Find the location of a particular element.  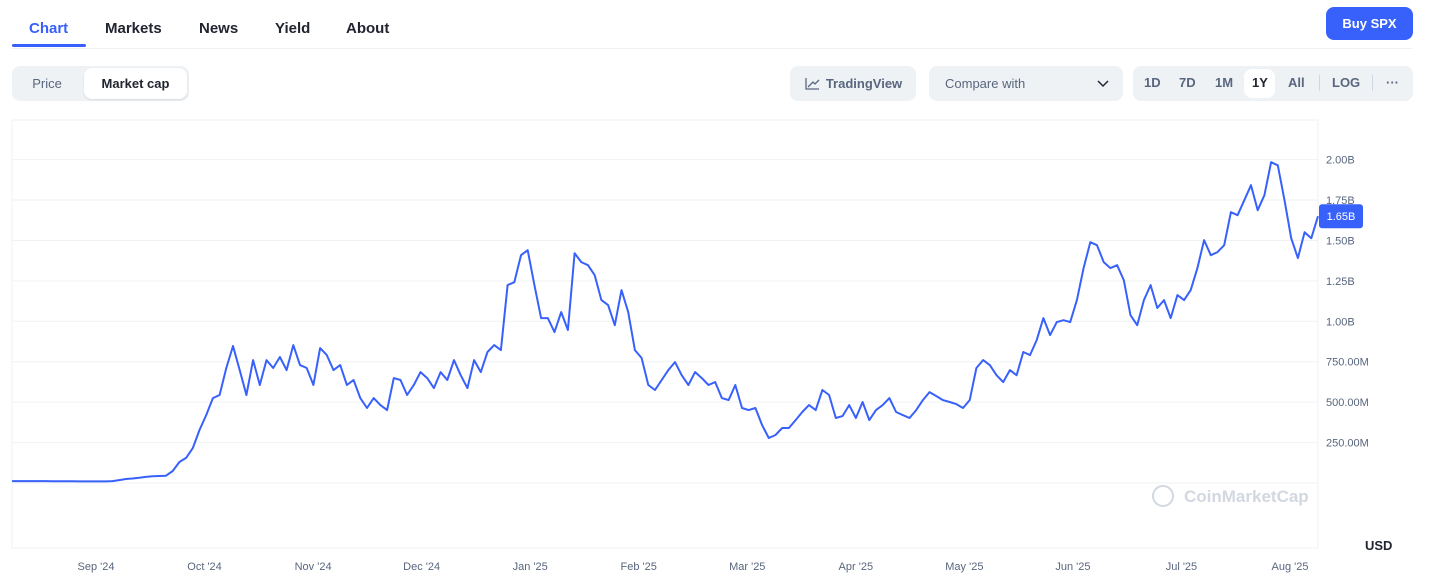

watermark: CoinMarketCap is located at coordinates (1230, 496).